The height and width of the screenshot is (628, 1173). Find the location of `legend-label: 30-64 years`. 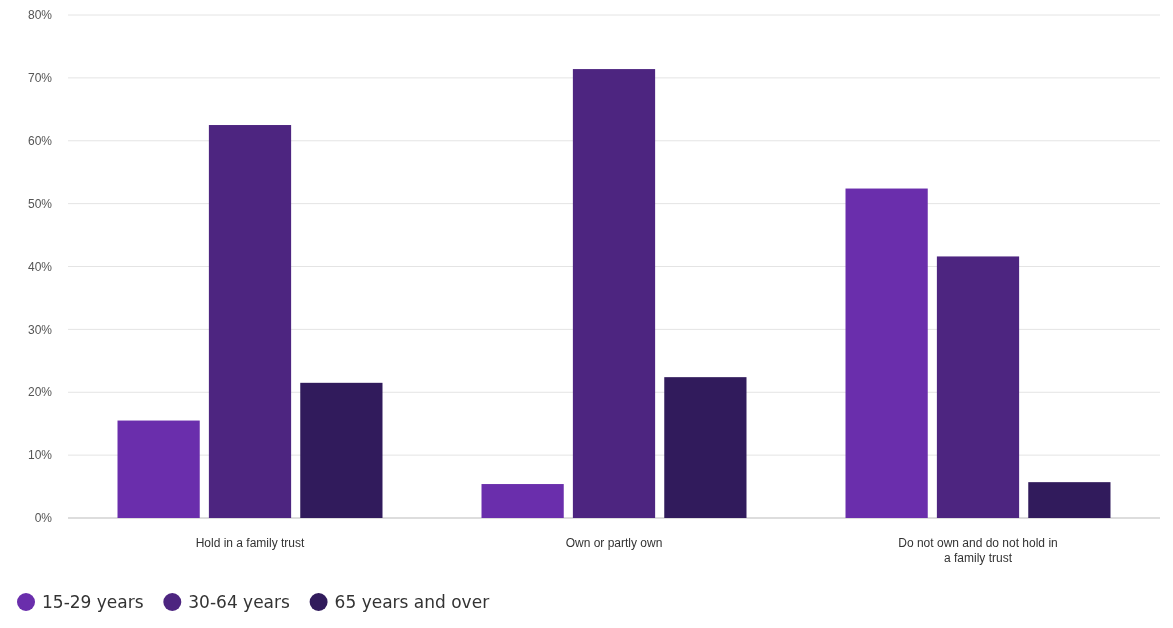

legend-label: 30-64 years is located at coordinates (239, 602).